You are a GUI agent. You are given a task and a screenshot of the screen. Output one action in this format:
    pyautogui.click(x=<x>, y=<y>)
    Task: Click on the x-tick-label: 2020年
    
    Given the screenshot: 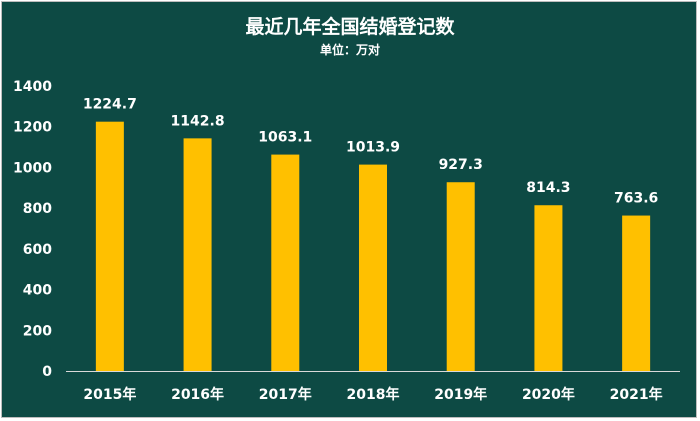 What is the action you would take?
    pyautogui.click(x=548, y=394)
    